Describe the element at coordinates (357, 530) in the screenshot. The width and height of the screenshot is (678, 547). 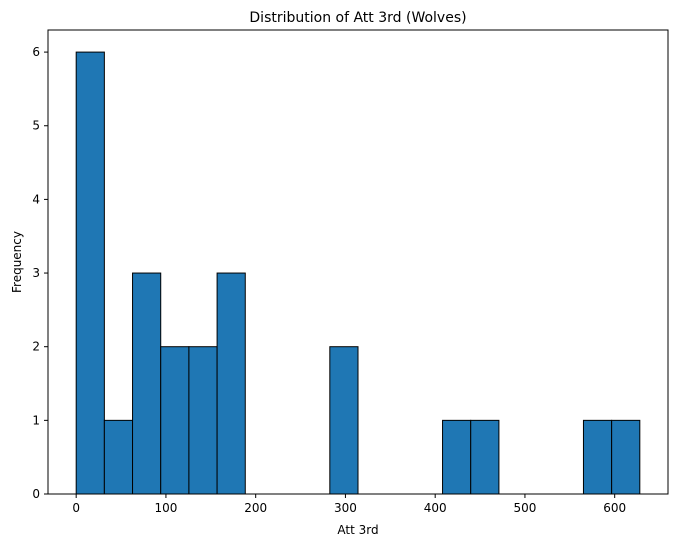
I see `x-axis-label: Att 3rd` at that location.